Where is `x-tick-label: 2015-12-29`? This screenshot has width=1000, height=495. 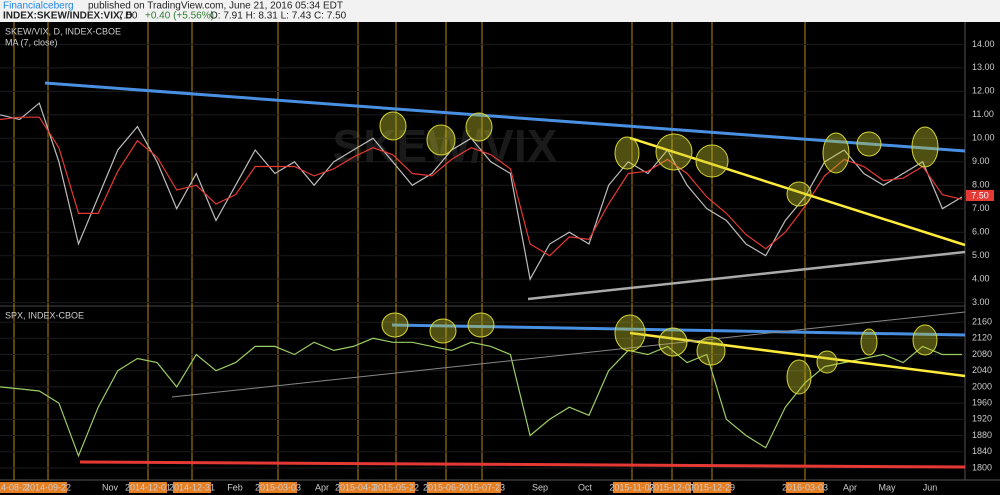 x-tick-label: 2015-12-29 is located at coordinates (712, 487).